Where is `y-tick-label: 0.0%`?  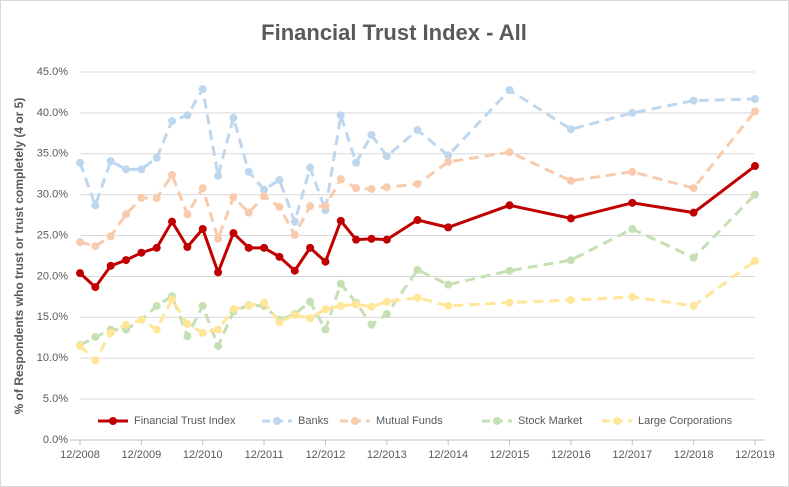 y-tick-label: 0.0% is located at coordinates (55, 440).